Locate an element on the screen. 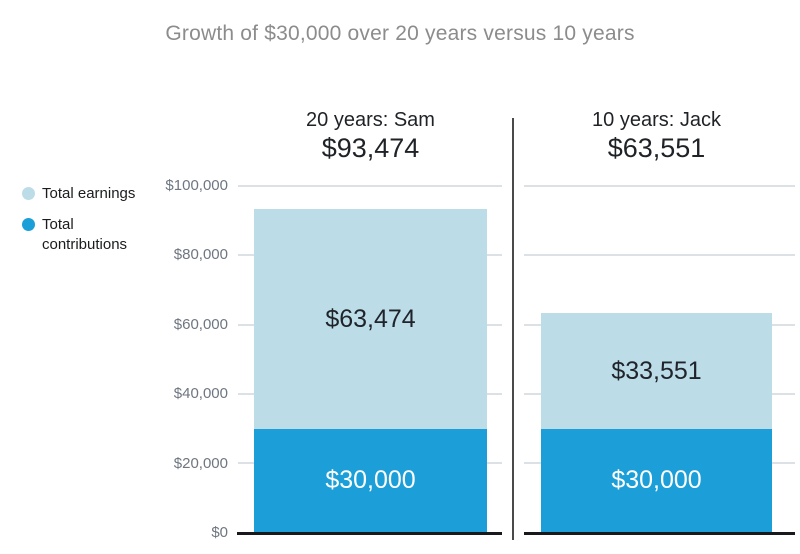 The width and height of the screenshot is (800, 554). x-axis-baseline-right is located at coordinates (659, 533).